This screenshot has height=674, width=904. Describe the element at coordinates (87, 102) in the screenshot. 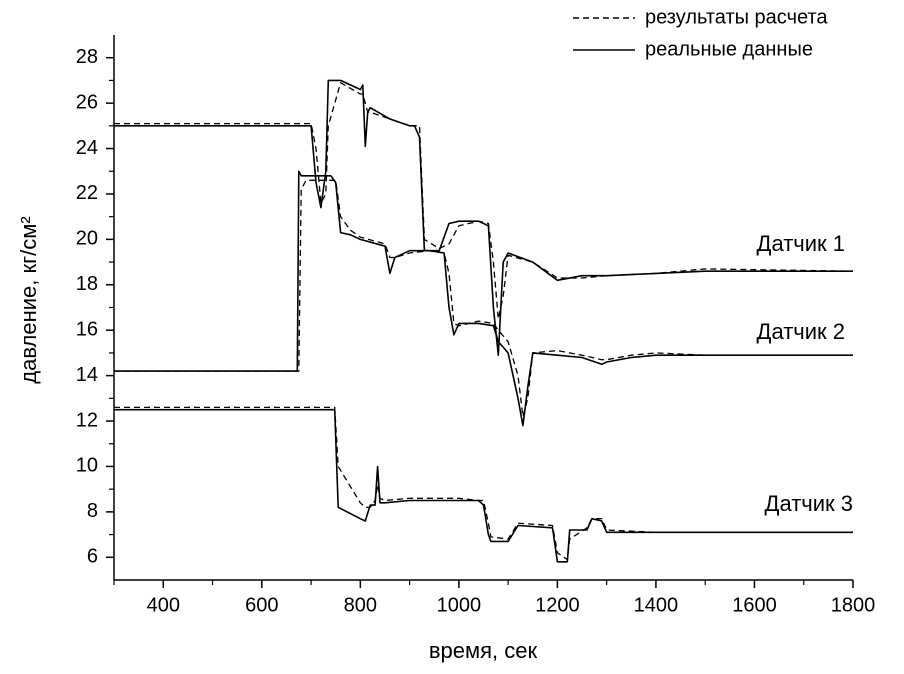

I see `y-tick-label: 26` at that location.